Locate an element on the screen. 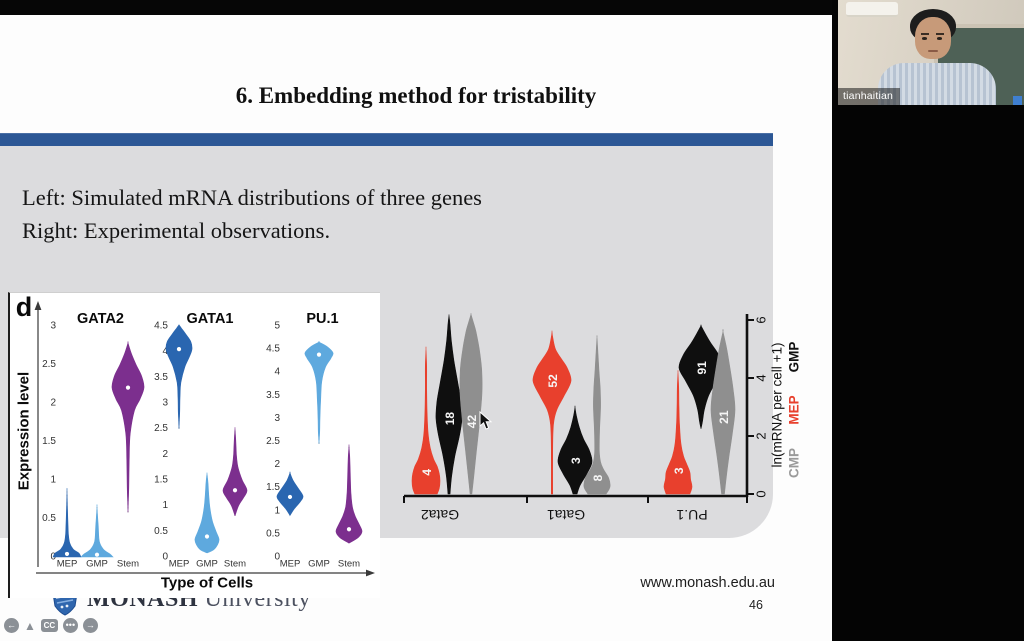 This screenshot has width=1024, height=641. violin-PU.1-CMP is located at coordinates (723, 412).